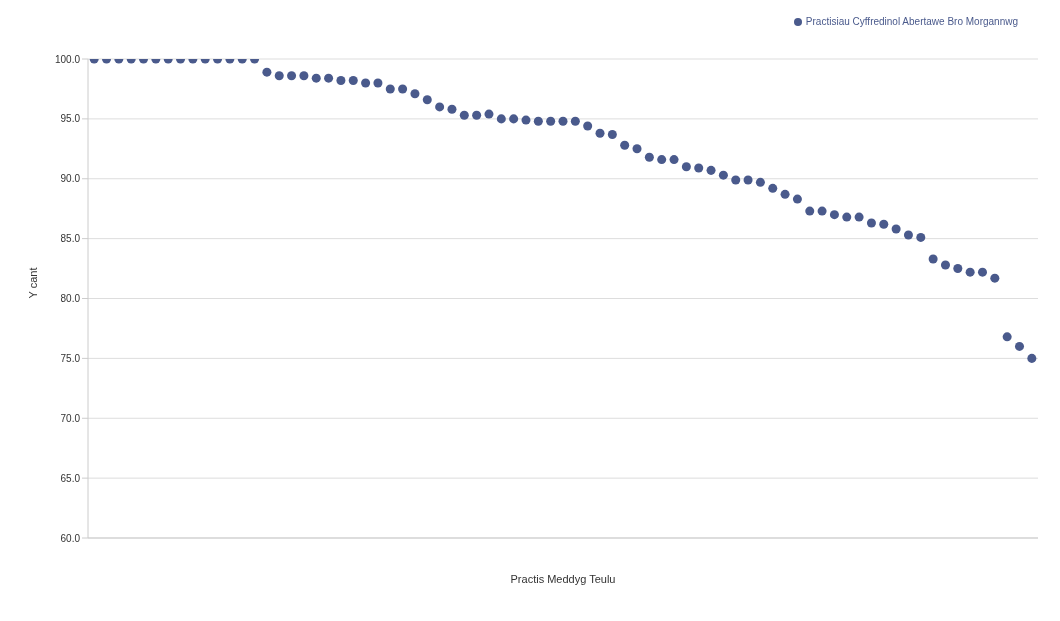  What do you see at coordinates (70, 239) in the screenshot?
I see `y-tick-label: 85.0` at bounding box center [70, 239].